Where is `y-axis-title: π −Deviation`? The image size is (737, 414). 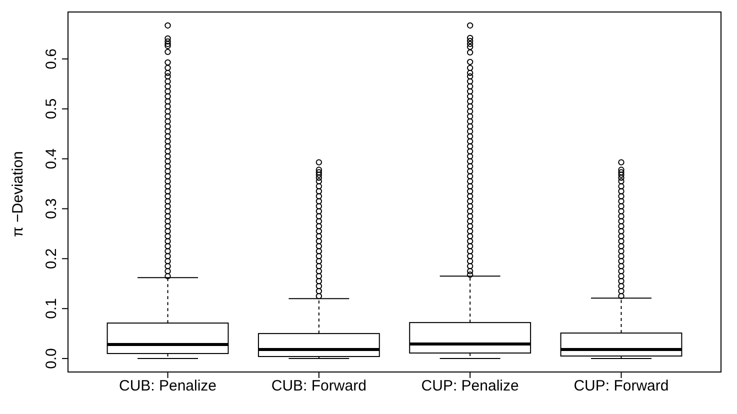
y-axis-title: π −Deviation is located at coordinates (17, 194).